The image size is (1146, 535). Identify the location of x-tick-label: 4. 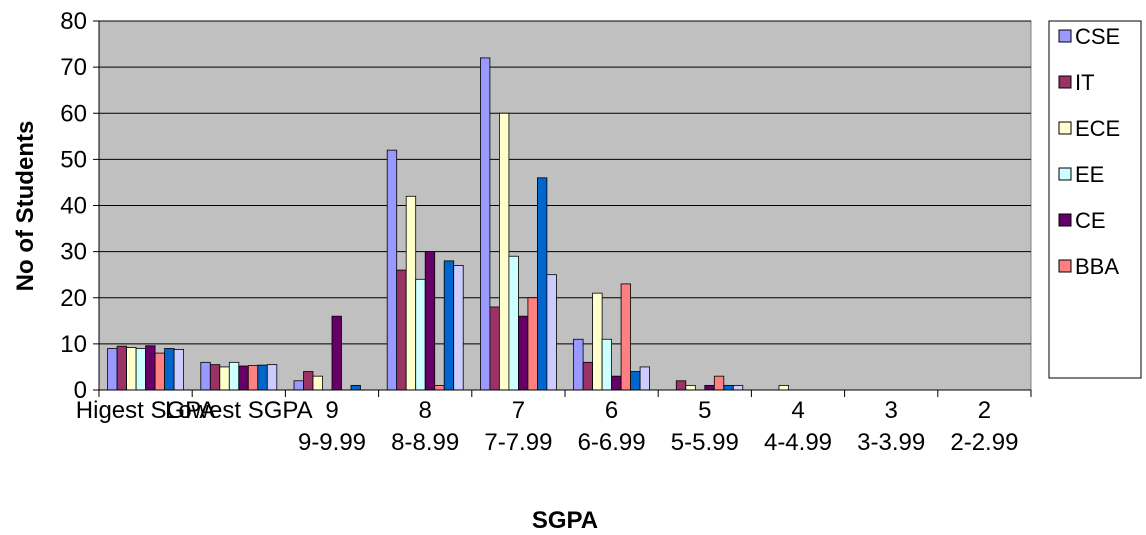
(797, 410).